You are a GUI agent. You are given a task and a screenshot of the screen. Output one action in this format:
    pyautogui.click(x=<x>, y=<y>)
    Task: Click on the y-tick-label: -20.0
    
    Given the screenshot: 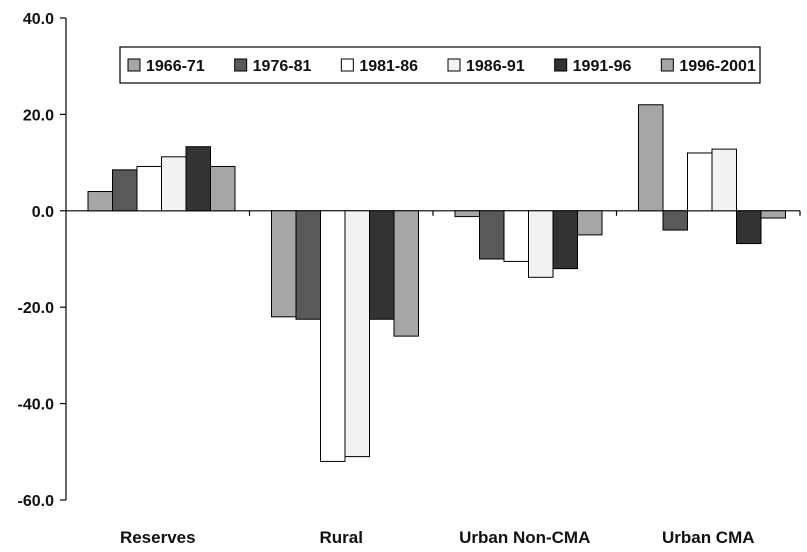 What is the action you would take?
    pyautogui.click(x=36, y=308)
    